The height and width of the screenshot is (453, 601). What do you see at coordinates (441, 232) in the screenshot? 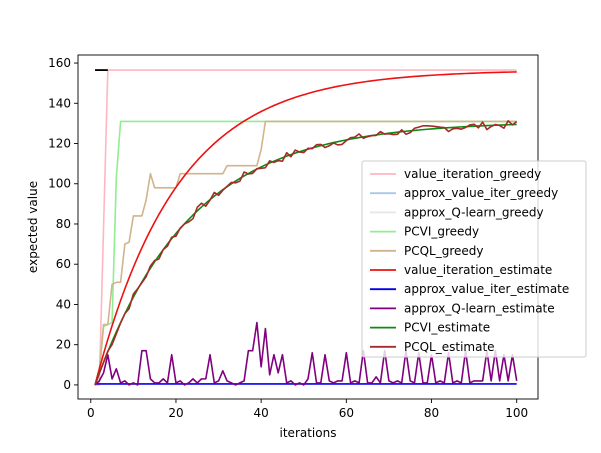
I see `legend-label-PCVI_greedy: PCVI_greedy` at bounding box center [441, 232].